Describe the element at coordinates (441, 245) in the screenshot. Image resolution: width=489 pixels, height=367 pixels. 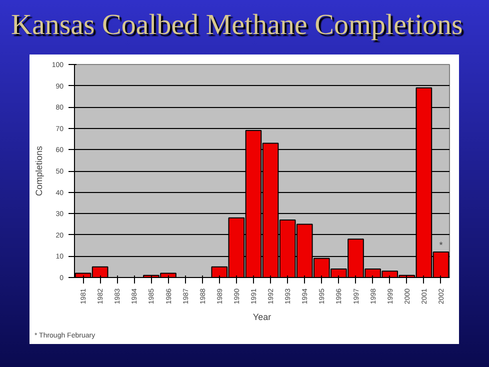
I see `annotation: *` at that location.